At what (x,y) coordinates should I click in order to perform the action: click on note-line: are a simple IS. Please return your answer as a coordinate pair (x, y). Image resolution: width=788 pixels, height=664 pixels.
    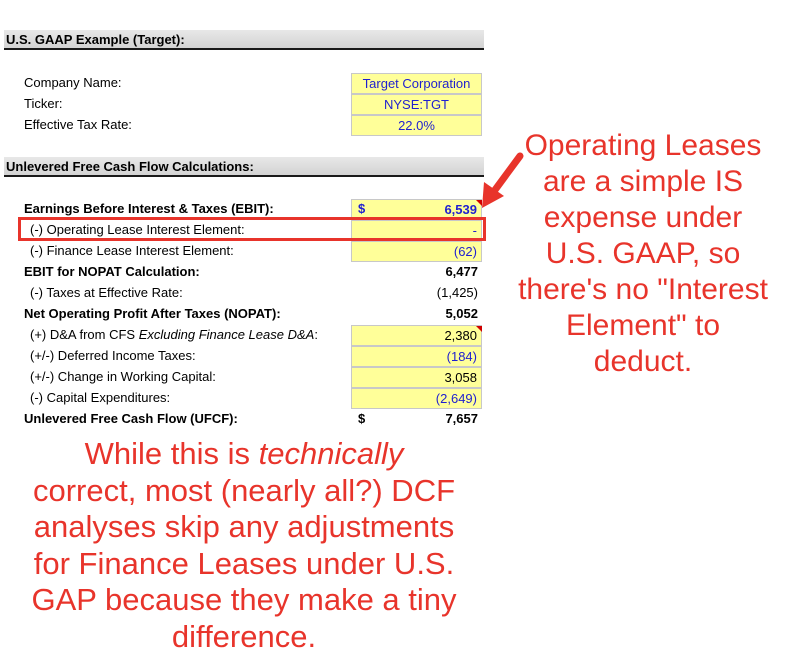
    Looking at the image, I should click on (643, 181).